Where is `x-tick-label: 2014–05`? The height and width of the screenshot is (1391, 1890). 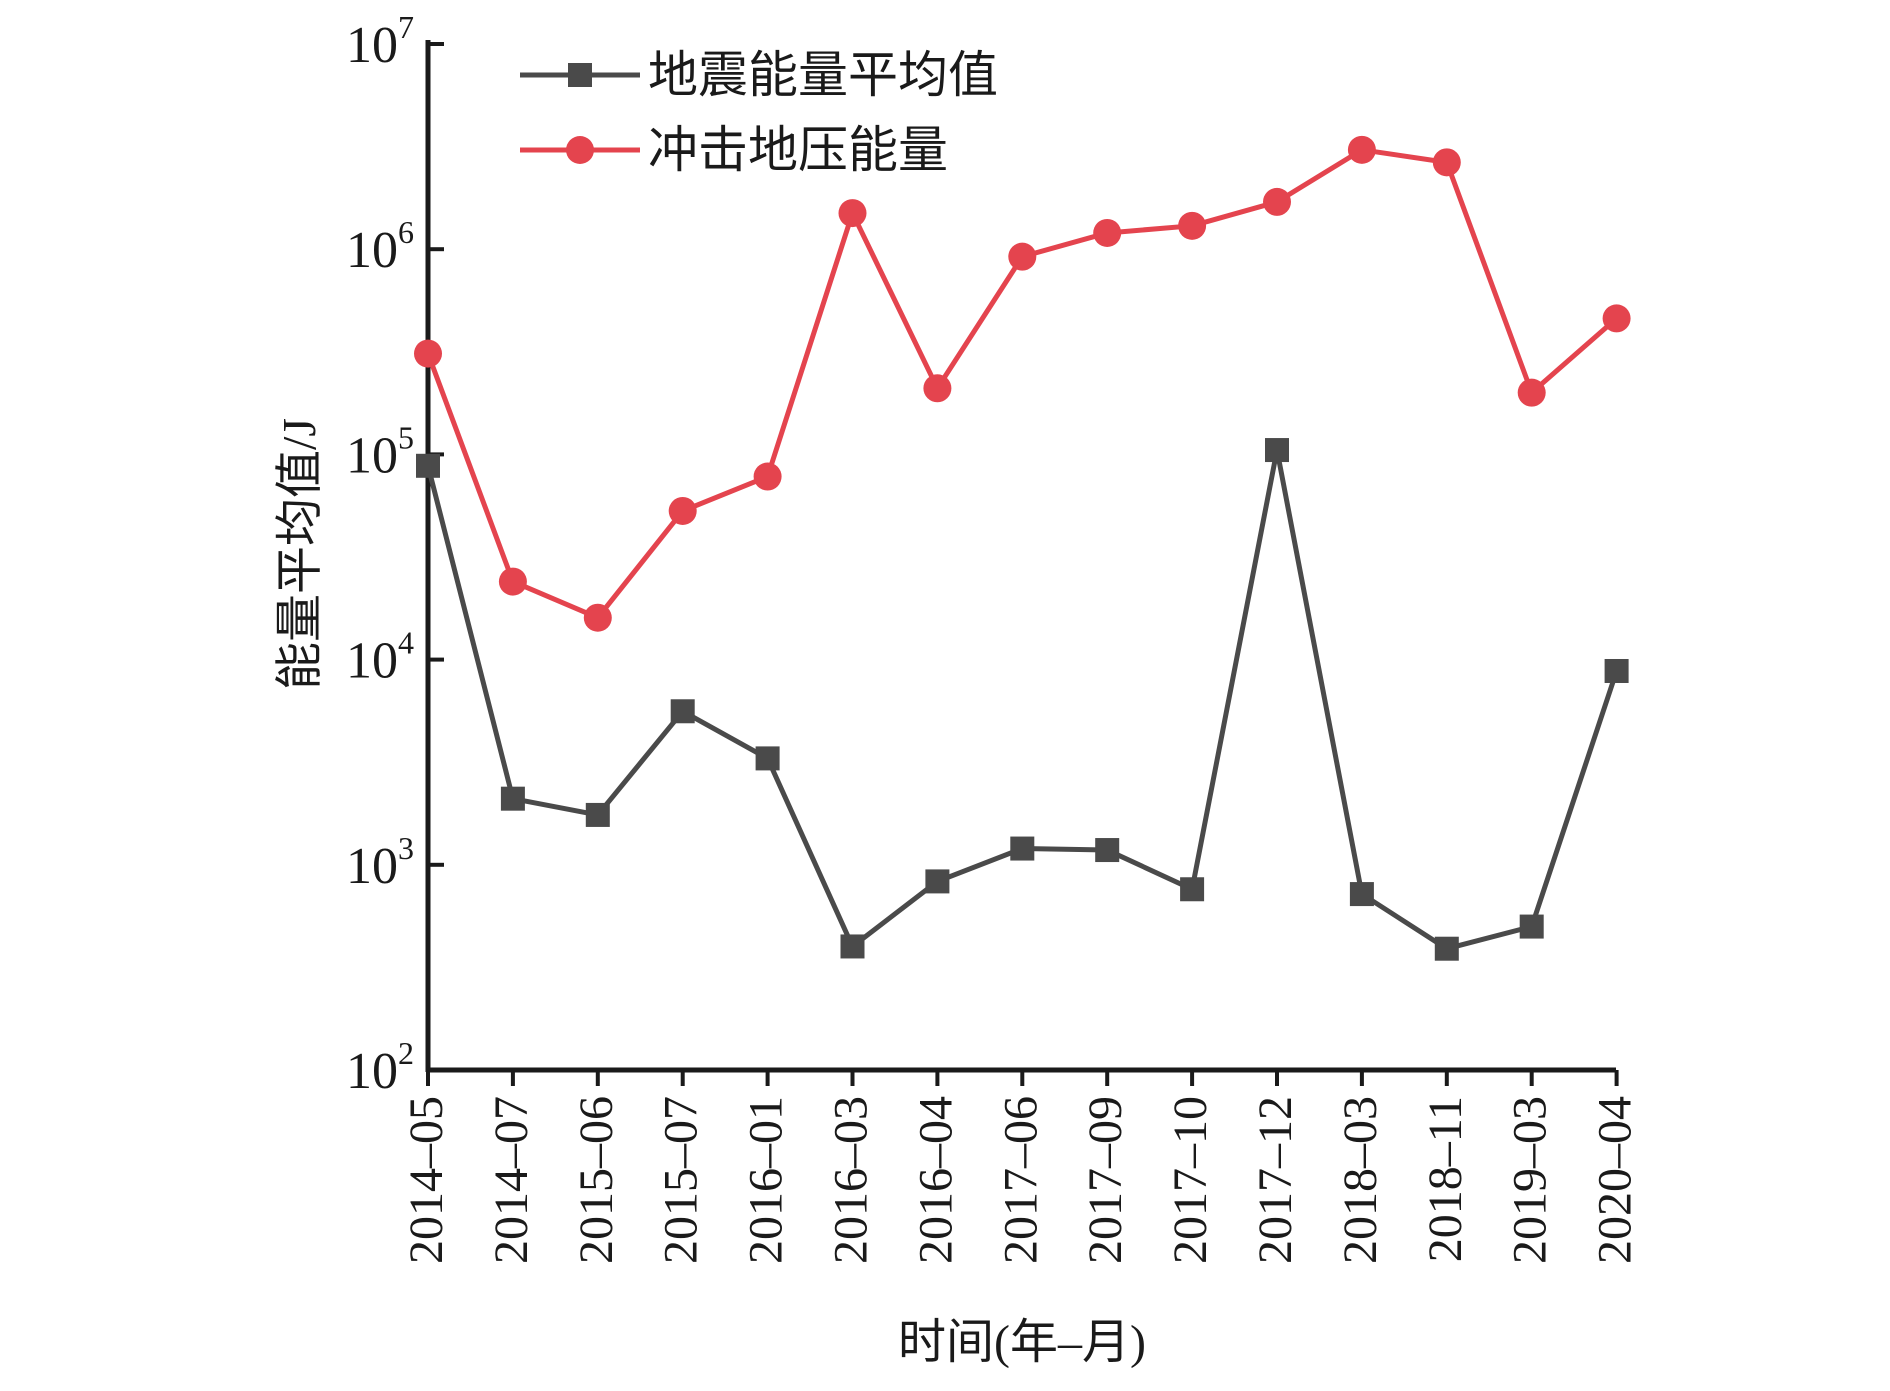
x-tick-label: 2014–05 is located at coordinates (426, 1180).